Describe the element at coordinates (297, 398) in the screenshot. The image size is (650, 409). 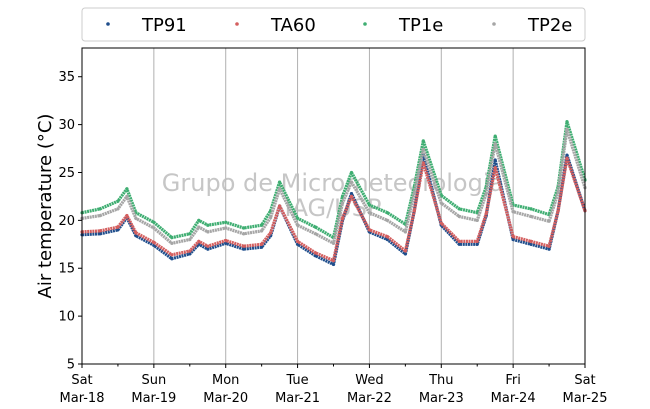
I see `x-tick-date-label: Mar-21` at that location.